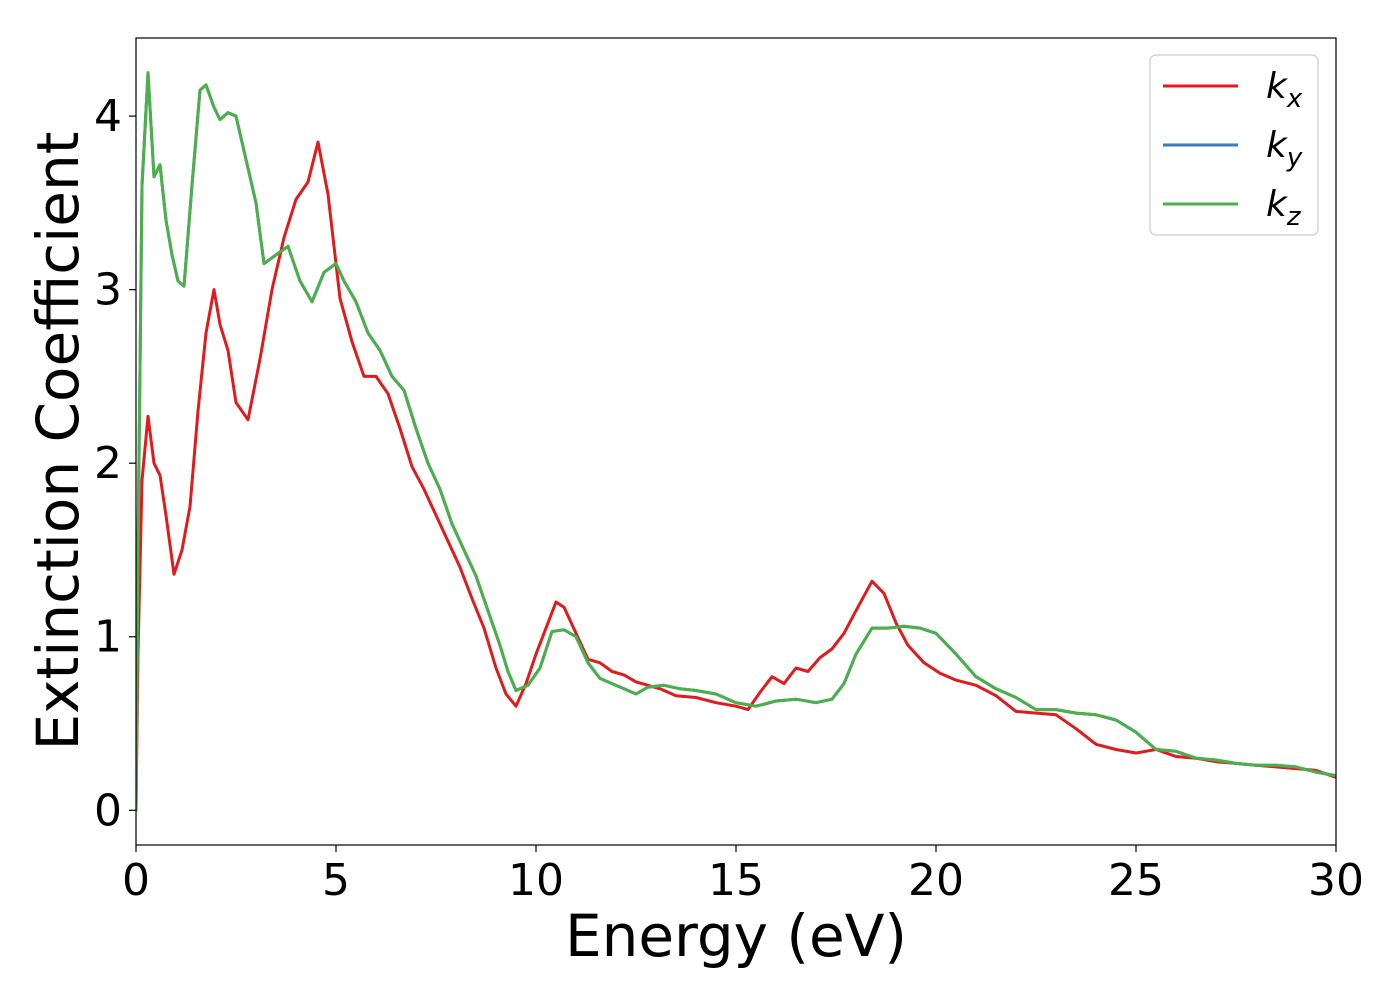 This screenshot has height=1000, width=1400. What do you see at coordinates (1294, 99) in the screenshot?
I see `legend-label-subscript: x` at bounding box center [1294, 99].